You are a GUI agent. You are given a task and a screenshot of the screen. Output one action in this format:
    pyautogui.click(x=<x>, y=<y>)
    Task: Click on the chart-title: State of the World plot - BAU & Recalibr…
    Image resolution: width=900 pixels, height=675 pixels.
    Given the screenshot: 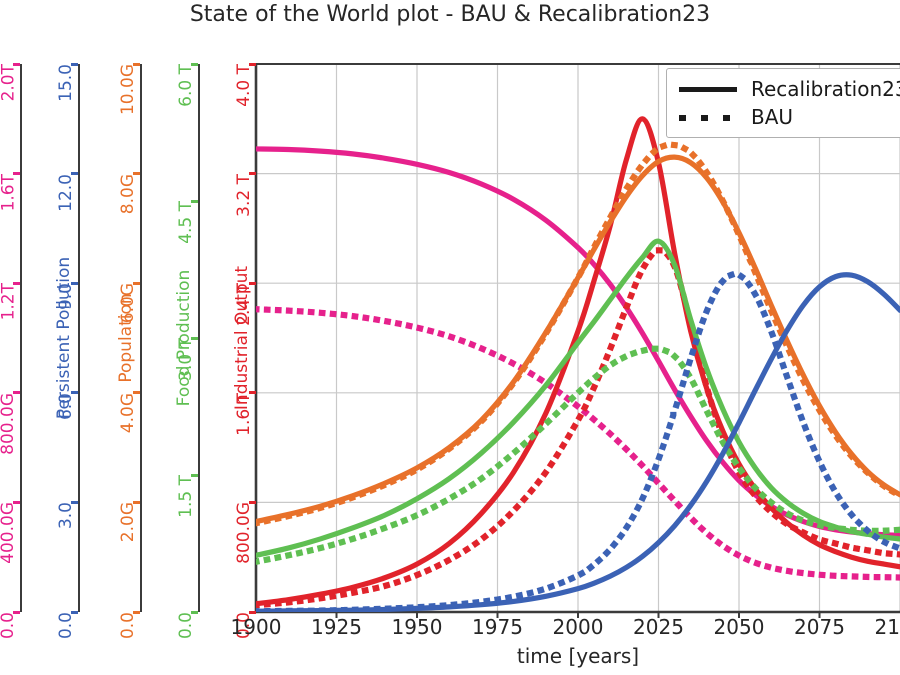 What is the action you would take?
    pyautogui.click(x=450, y=14)
    